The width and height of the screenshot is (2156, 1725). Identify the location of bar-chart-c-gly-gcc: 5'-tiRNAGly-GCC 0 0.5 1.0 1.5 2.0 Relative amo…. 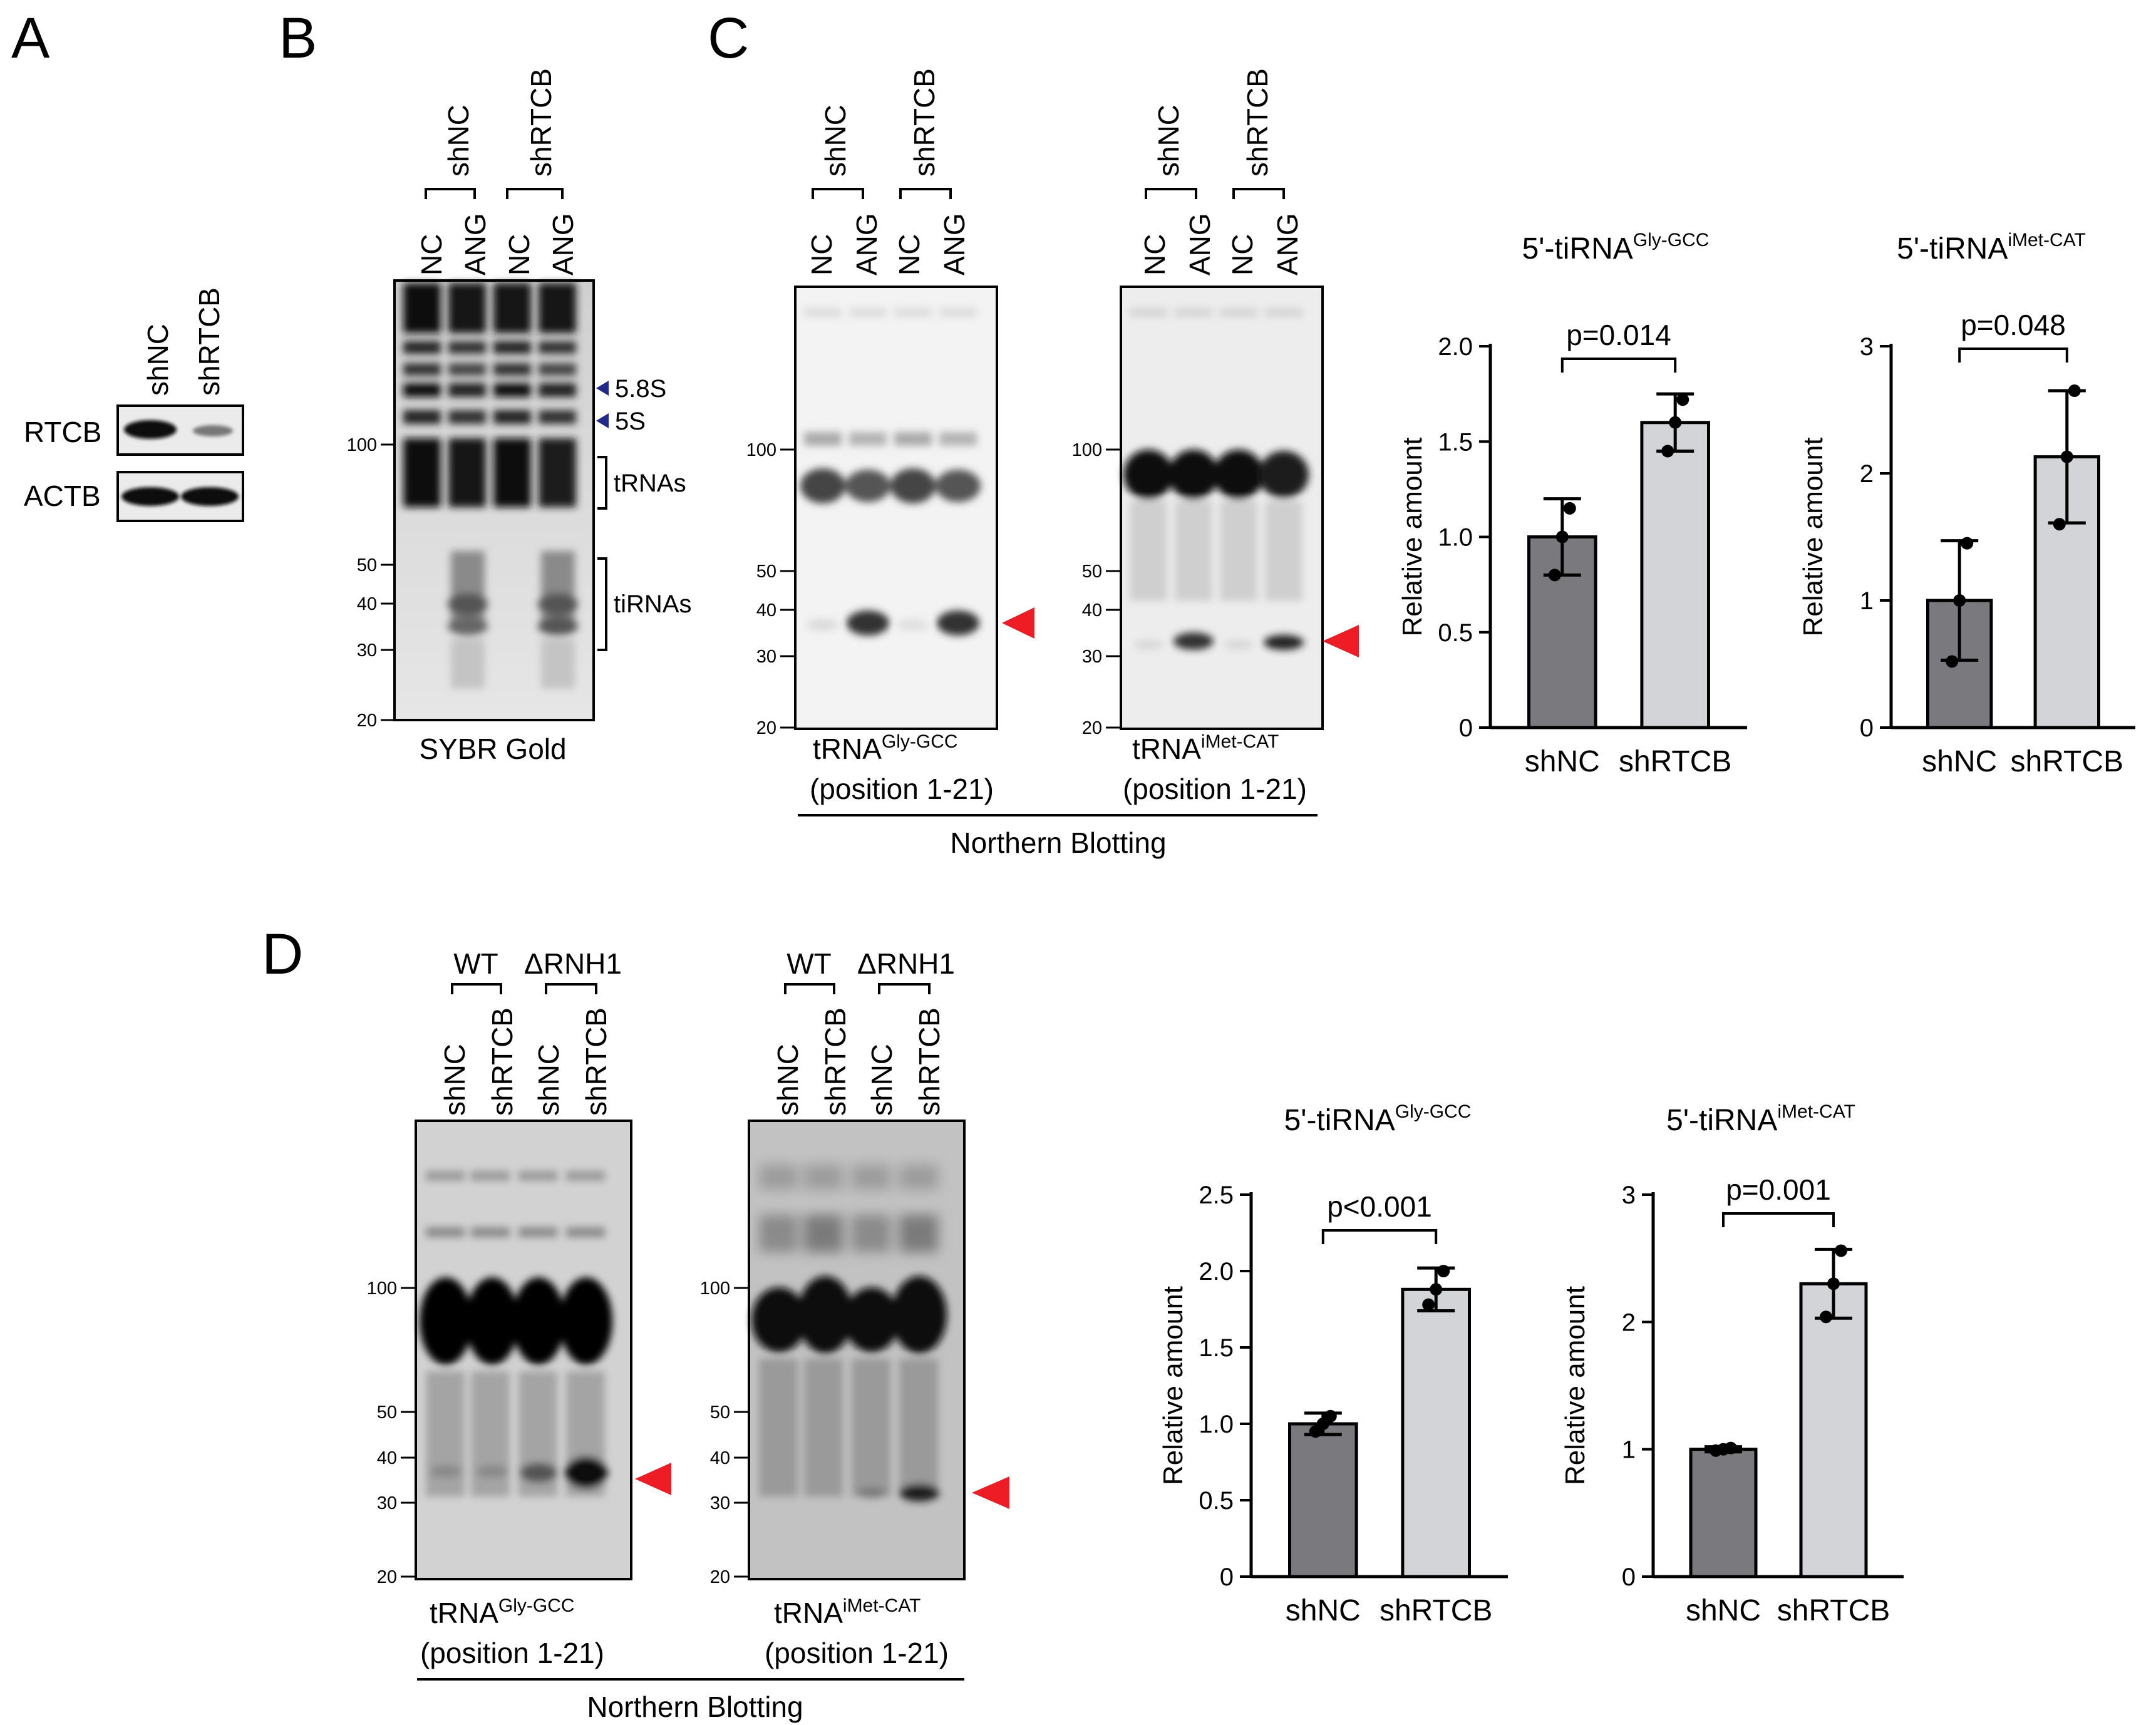
(1572, 504).